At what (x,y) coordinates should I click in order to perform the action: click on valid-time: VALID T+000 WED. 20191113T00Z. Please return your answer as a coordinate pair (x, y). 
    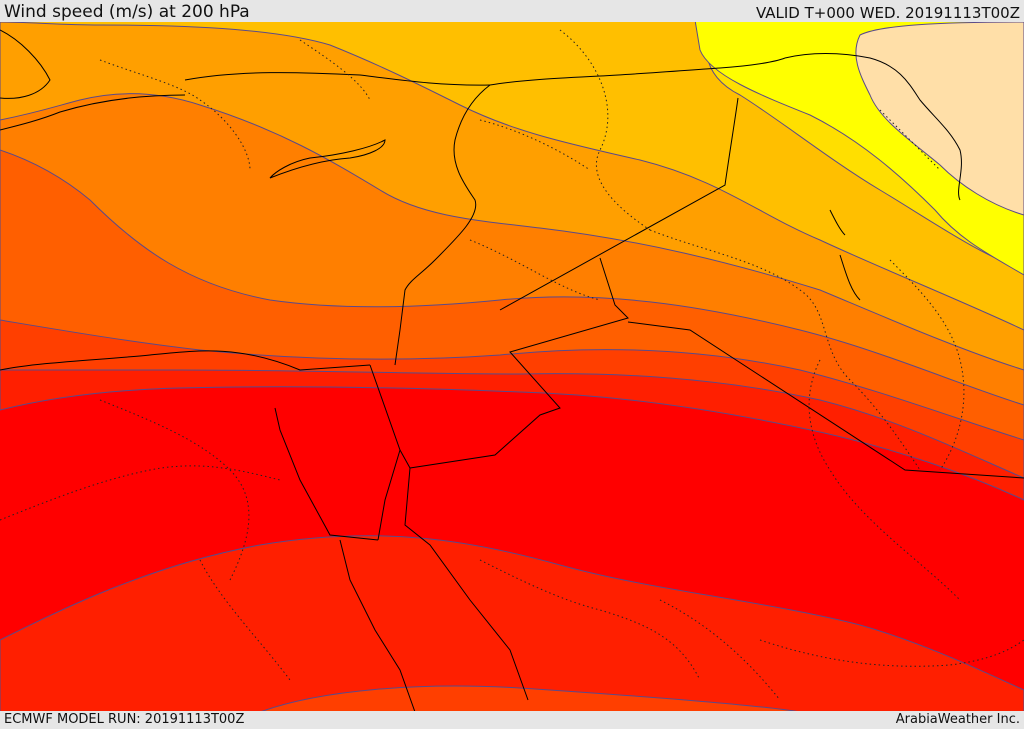
    Looking at the image, I should click on (887, 13).